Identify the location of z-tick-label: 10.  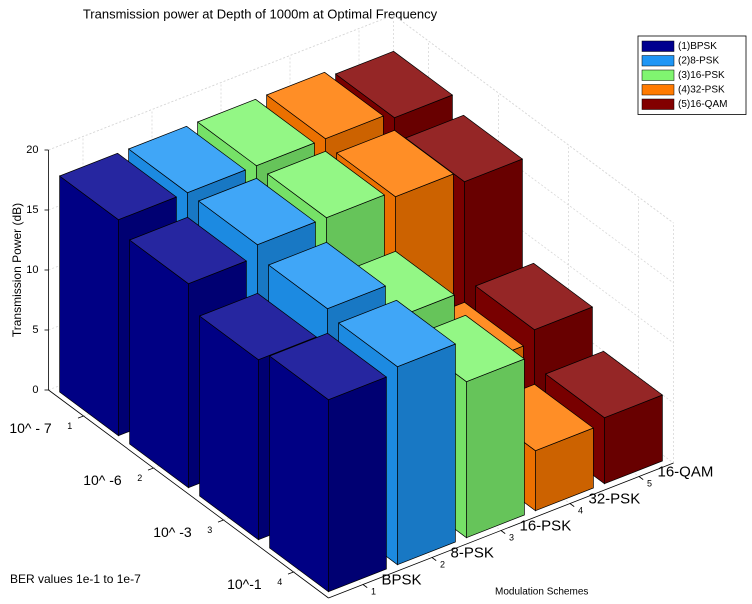
(32, 270).